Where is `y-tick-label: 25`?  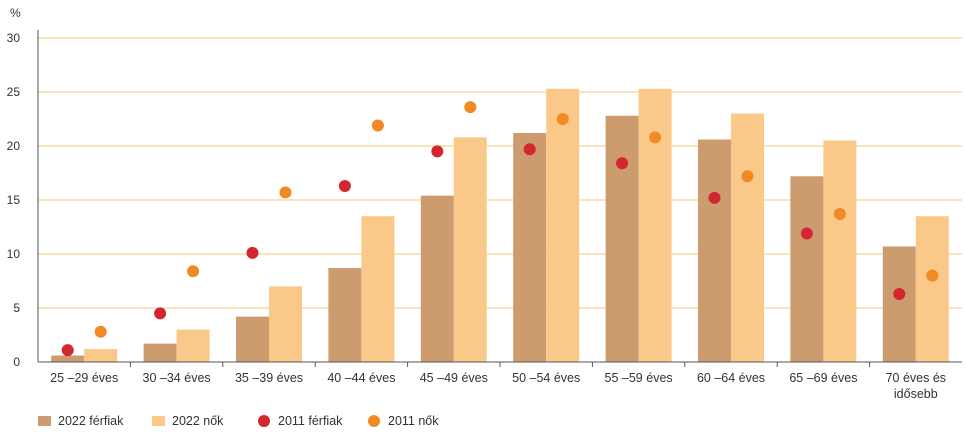 y-tick-label: 25 is located at coordinates (14, 92).